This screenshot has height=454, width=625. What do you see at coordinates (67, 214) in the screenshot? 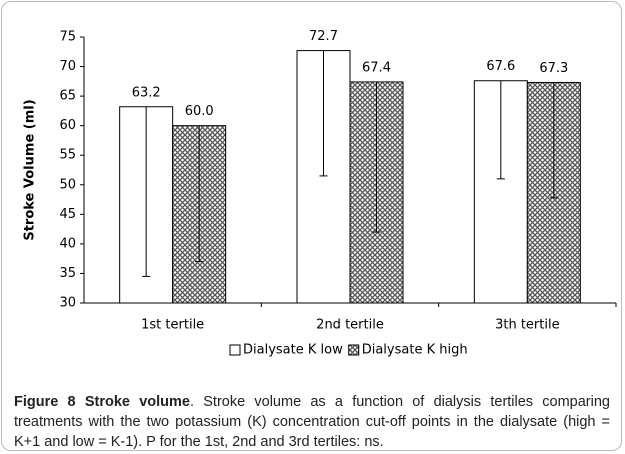
I see `y-tick-label: 45` at bounding box center [67, 214].